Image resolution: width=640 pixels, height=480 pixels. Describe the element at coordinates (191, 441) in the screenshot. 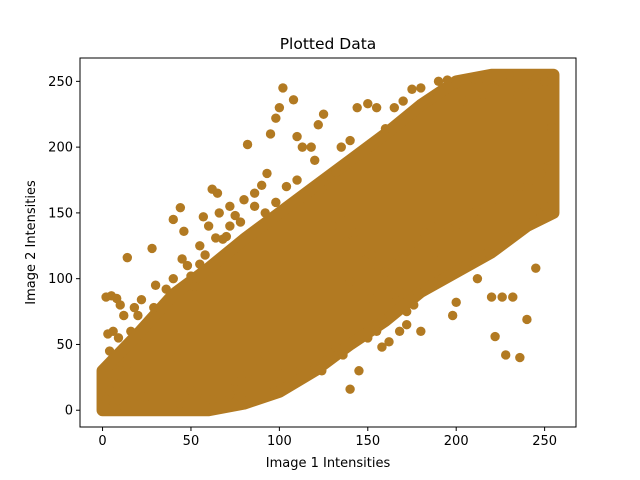

I see `x-tick-label: 50` at that location.